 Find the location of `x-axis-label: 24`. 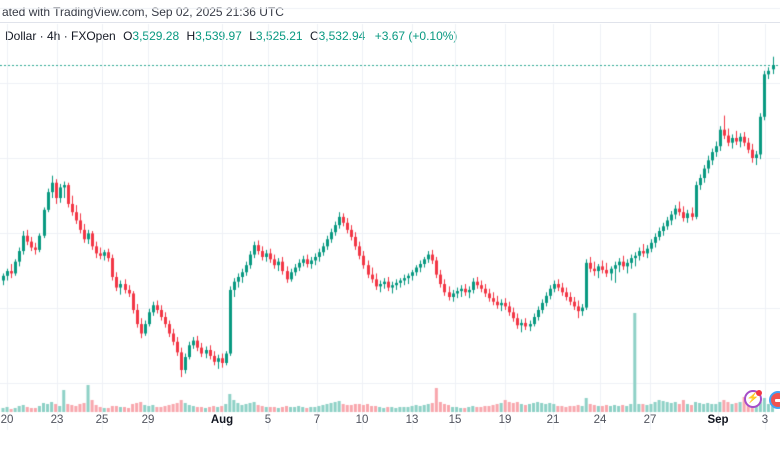

x-axis-label: 24 is located at coordinates (600, 420).